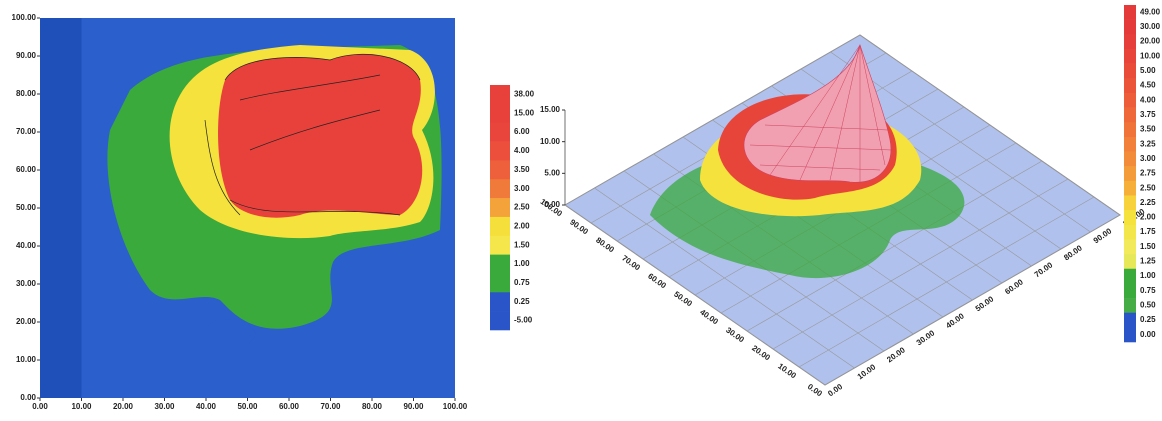 Image resolution: width=1162 pixels, height=421 pixels. I want to click on x-tick-label: 40.00, so click(206, 406).